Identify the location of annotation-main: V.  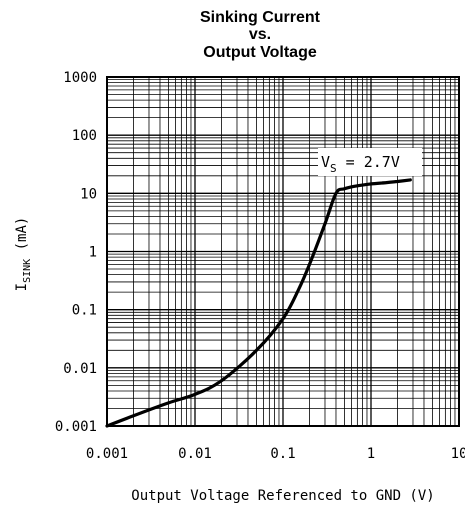
(325, 162).